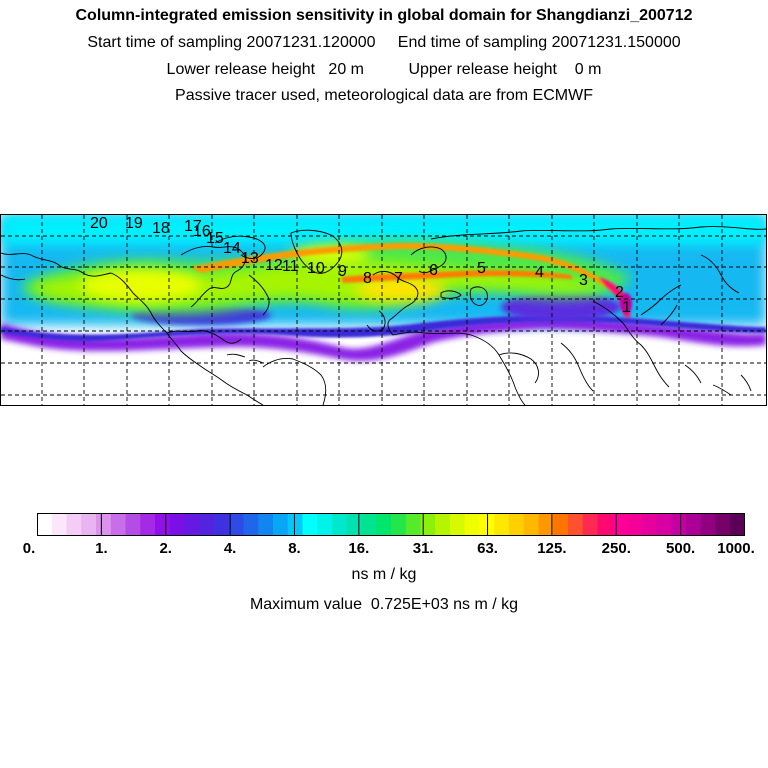 The image size is (768, 768). What do you see at coordinates (250, 258) in the screenshot?
I see `day-marker-13: 13` at bounding box center [250, 258].